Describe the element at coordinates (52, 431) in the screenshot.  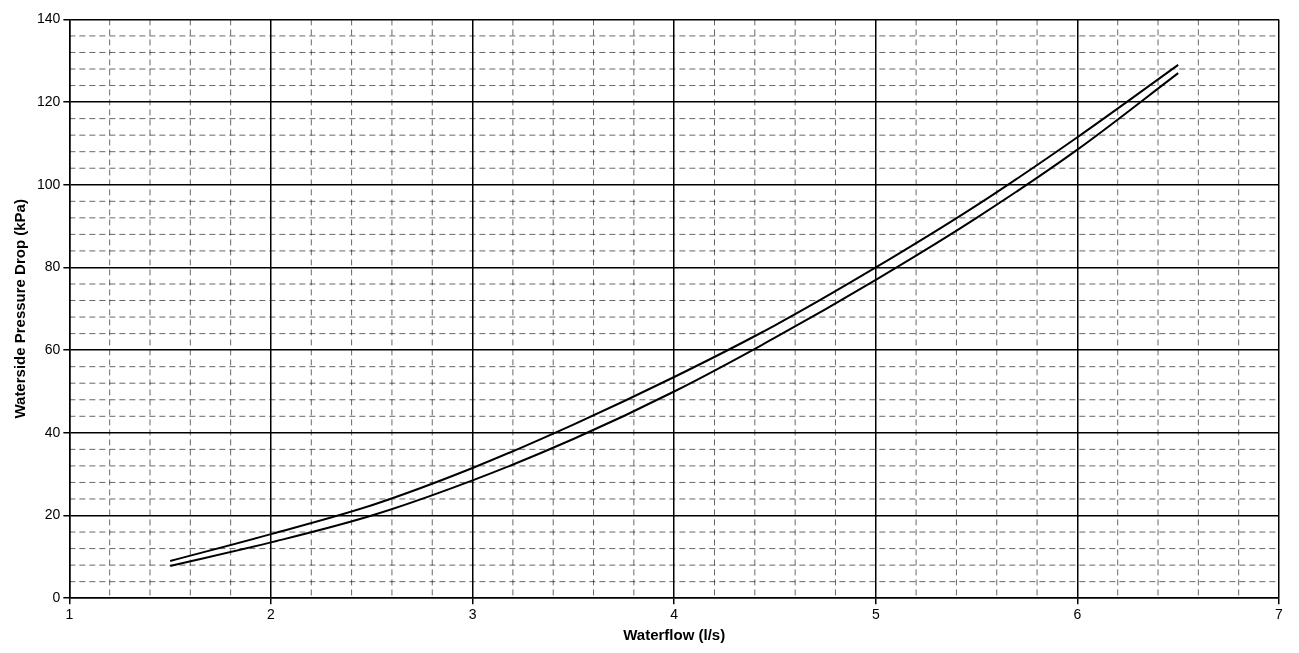
I see `y-tick-label: 40` at that location.